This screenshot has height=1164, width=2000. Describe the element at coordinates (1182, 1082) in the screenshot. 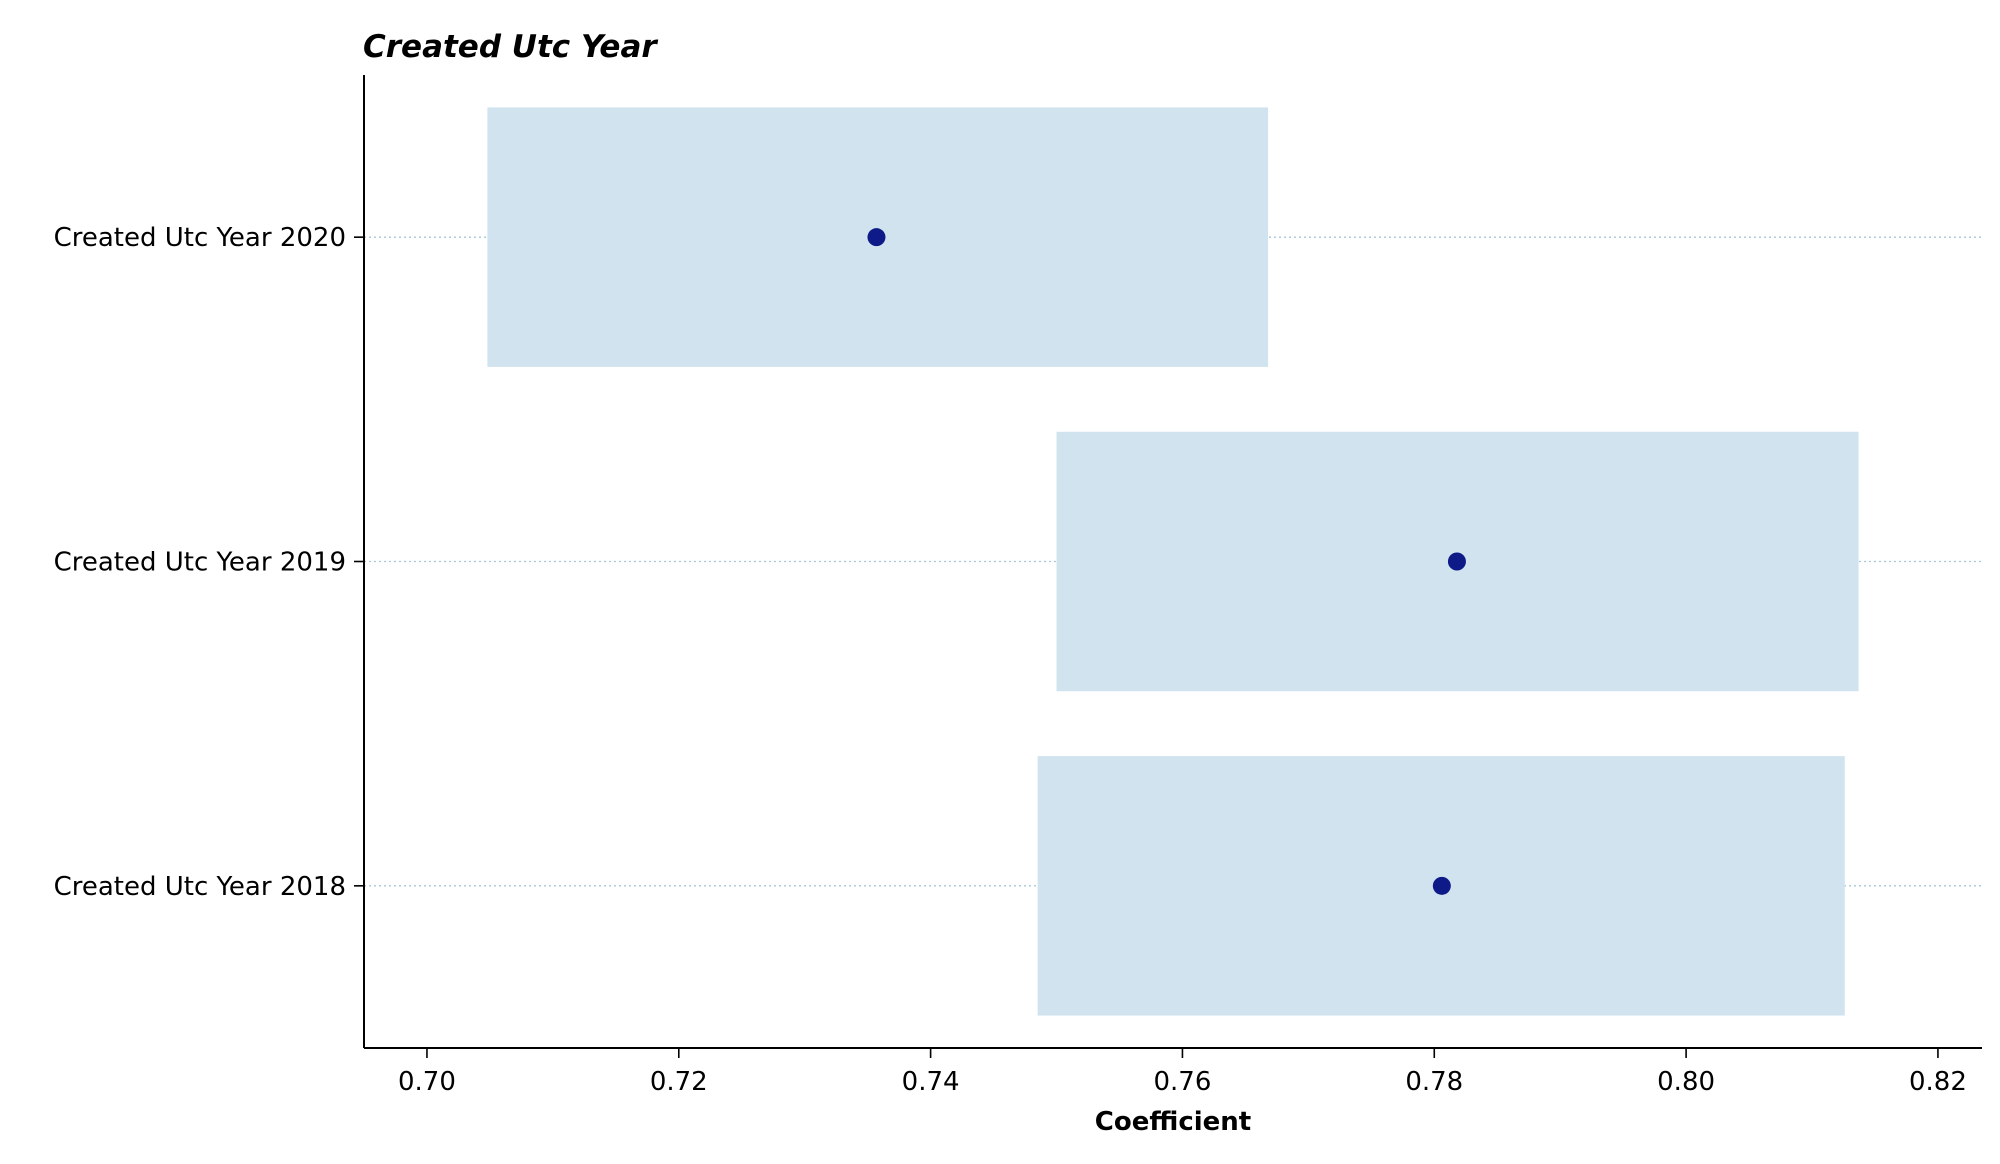

I see `x-tick-label: 0.76` at that location.